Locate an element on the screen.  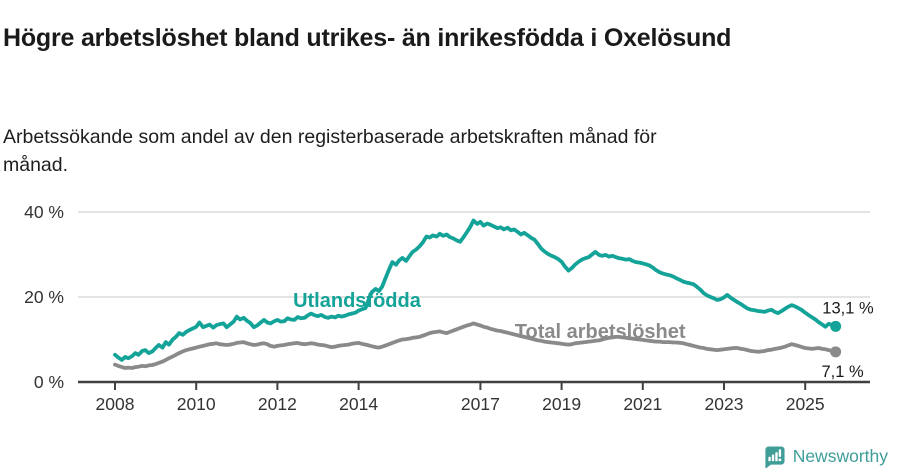
series-label-total-arbetsl-shet: Total arbetslöshet is located at coordinates (600, 332).